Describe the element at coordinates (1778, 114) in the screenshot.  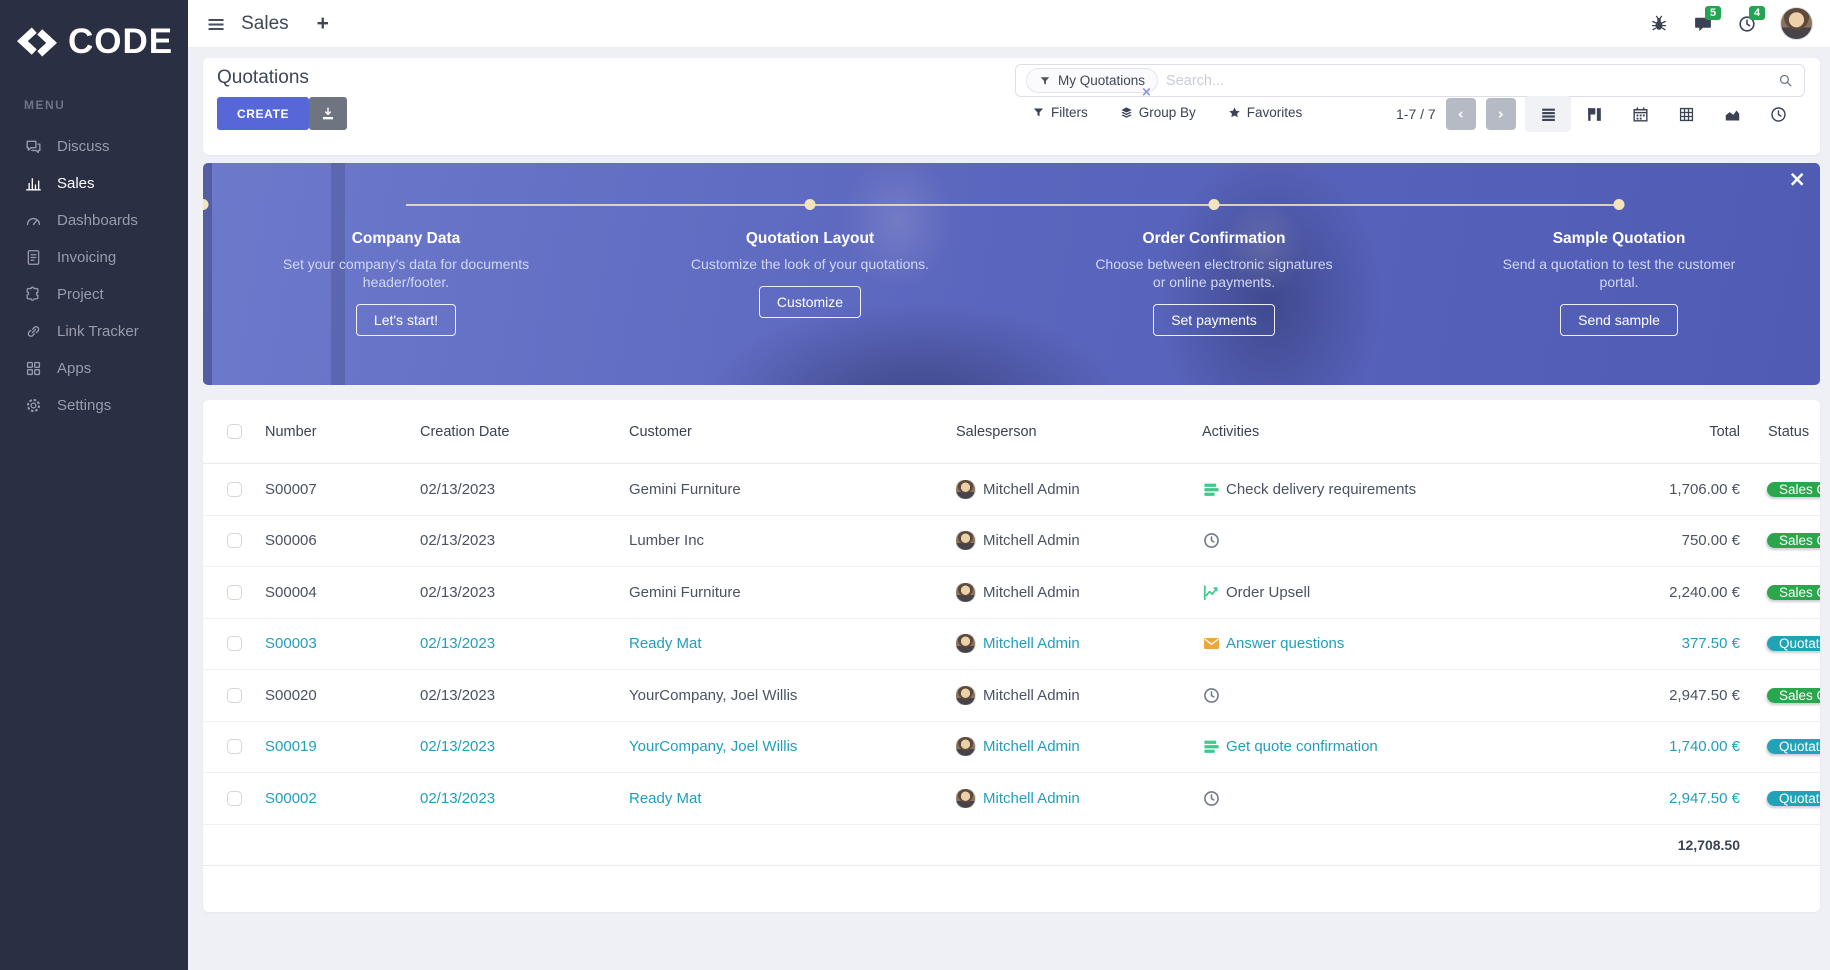
I see `view-activity-button` at that location.